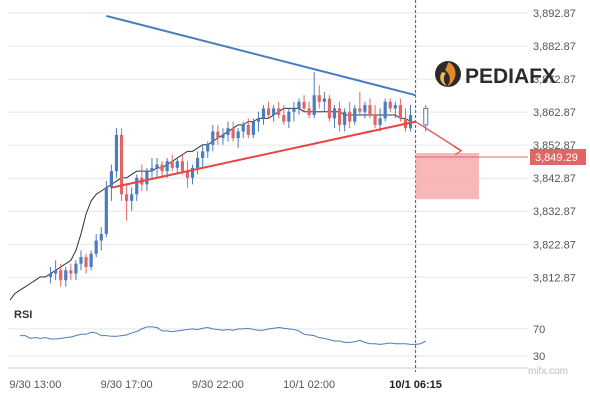 This screenshot has width=590, height=405. Describe the element at coordinates (539, 357) in the screenshot. I see `rsi-tick-label: 30` at that location.